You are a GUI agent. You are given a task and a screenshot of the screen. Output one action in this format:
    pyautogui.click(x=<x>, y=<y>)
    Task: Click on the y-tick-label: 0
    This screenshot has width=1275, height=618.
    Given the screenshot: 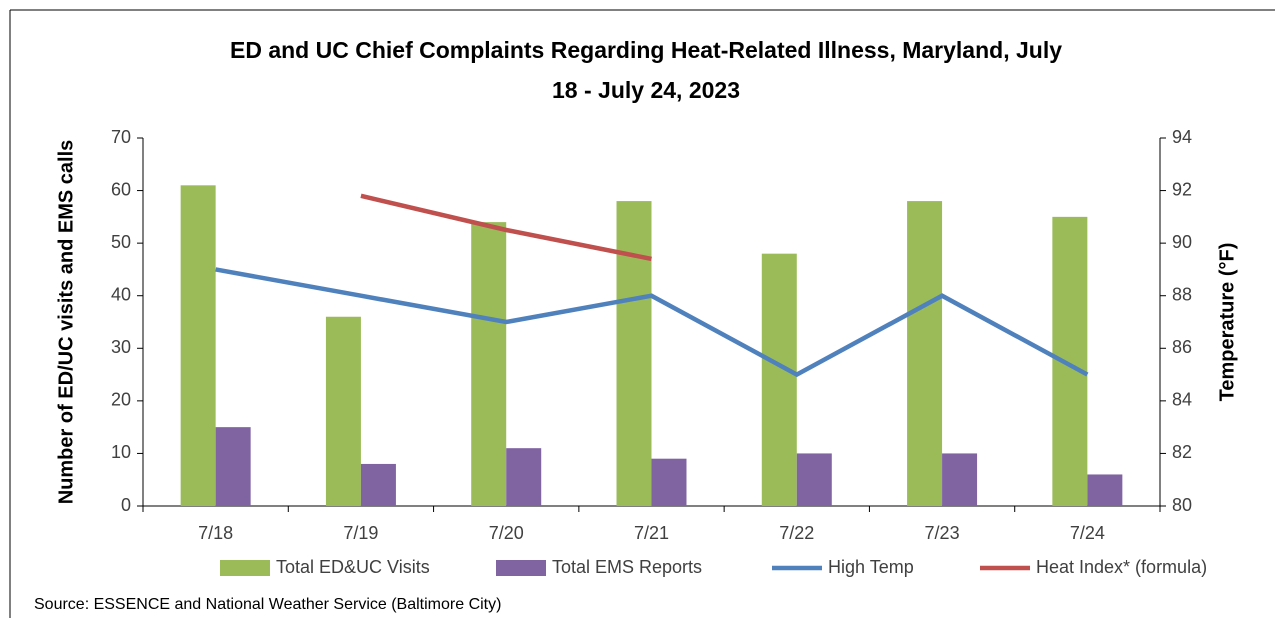 What is the action you would take?
    pyautogui.click(x=126, y=505)
    